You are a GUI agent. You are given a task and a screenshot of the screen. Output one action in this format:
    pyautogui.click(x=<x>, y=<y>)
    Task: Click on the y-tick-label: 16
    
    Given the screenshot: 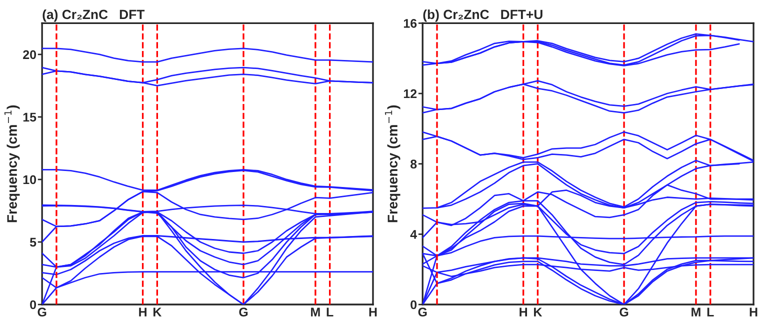 What is the action you would take?
    pyautogui.click(x=410, y=23)
    